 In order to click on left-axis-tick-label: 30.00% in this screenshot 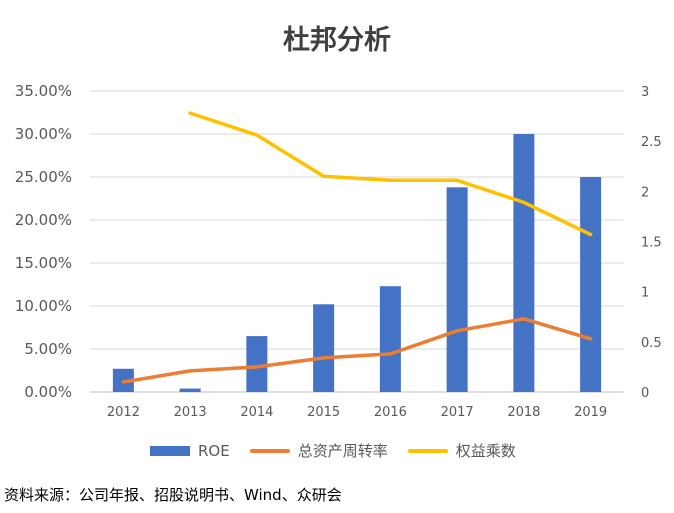, I will do `click(43, 134)`.